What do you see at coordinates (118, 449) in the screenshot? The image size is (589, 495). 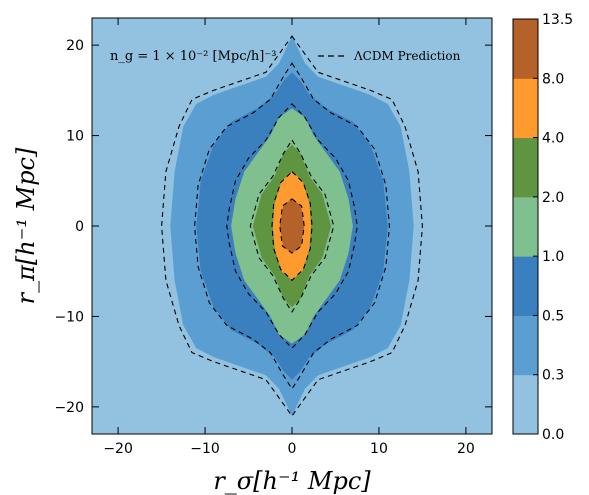 I see `x-tick-label: −20` at bounding box center [118, 449].